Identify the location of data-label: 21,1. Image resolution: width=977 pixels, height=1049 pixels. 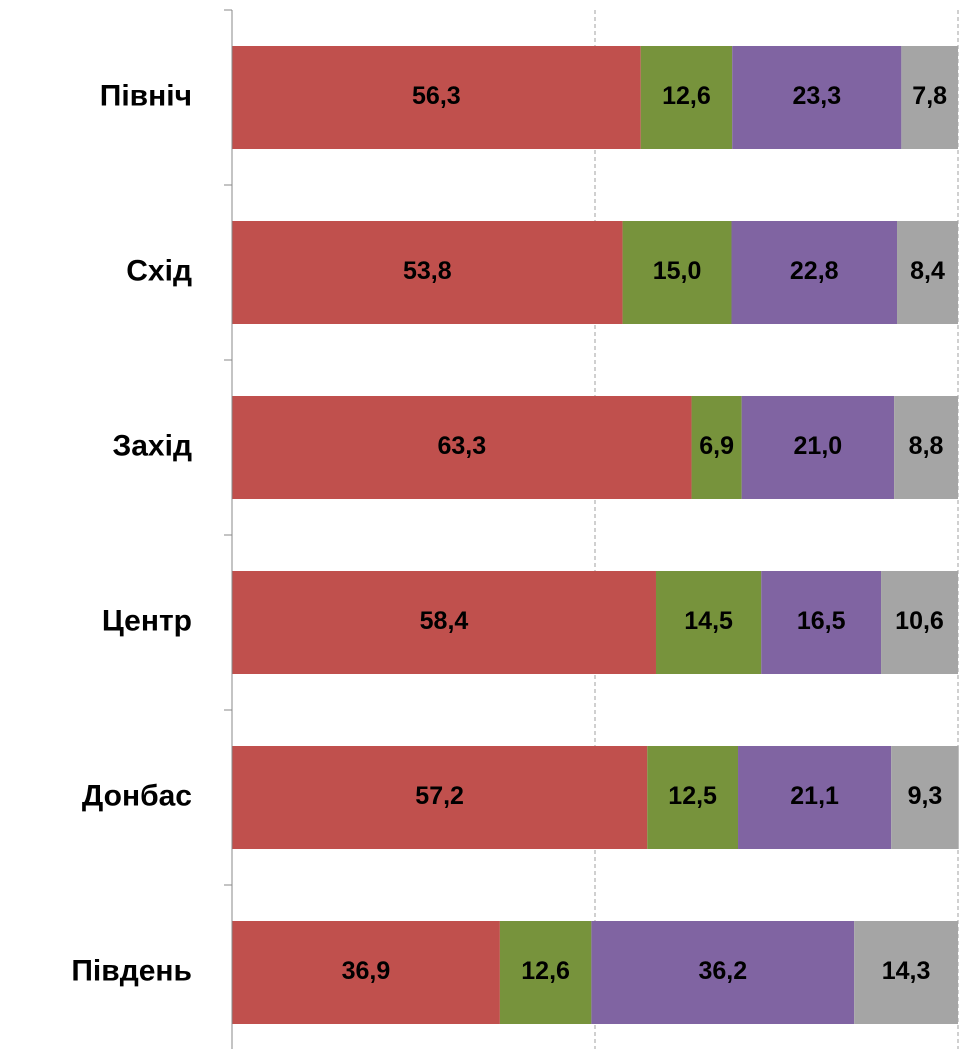
(814, 796).